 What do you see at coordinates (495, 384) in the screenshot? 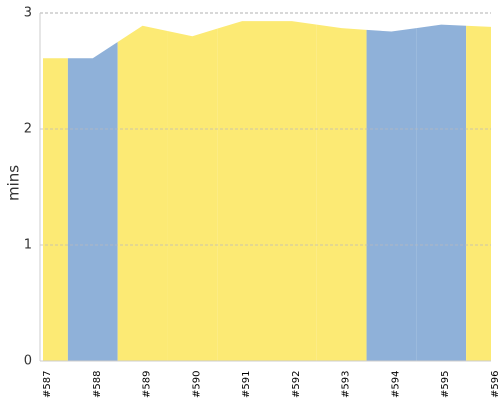
I see `x-tick-label: #596` at bounding box center [495, 384].